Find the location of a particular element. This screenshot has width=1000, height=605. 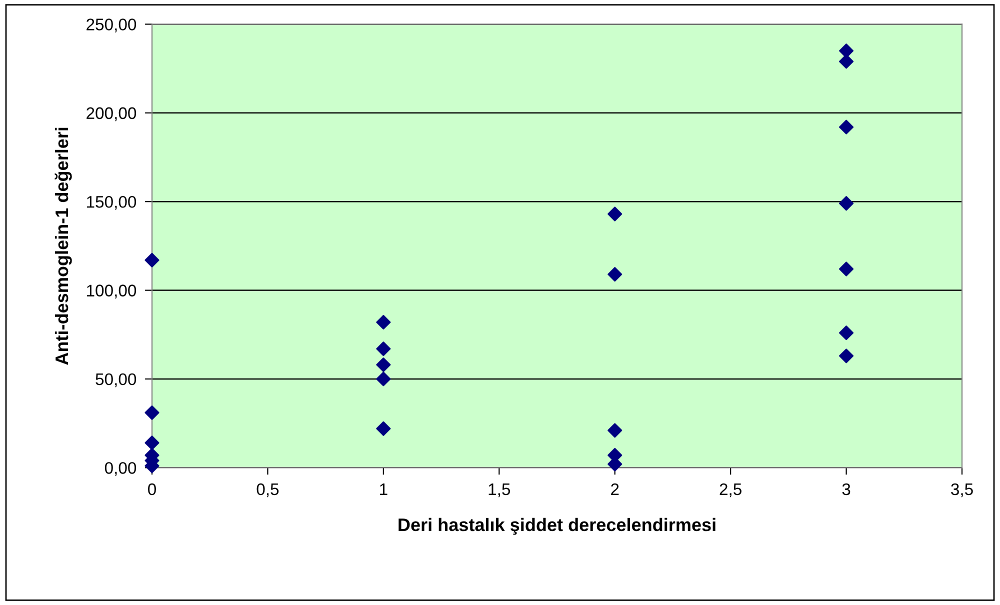

x-tick-label: 0 is located at coordinates (152, 489).